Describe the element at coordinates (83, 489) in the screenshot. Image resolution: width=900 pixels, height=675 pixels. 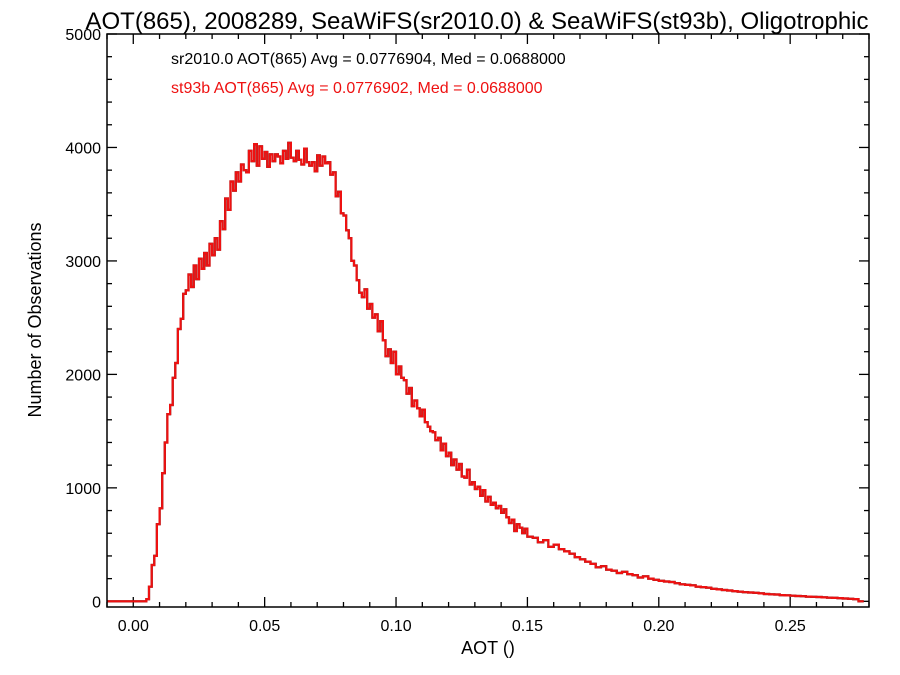
I see `y-tick-label: 1000` at that location.